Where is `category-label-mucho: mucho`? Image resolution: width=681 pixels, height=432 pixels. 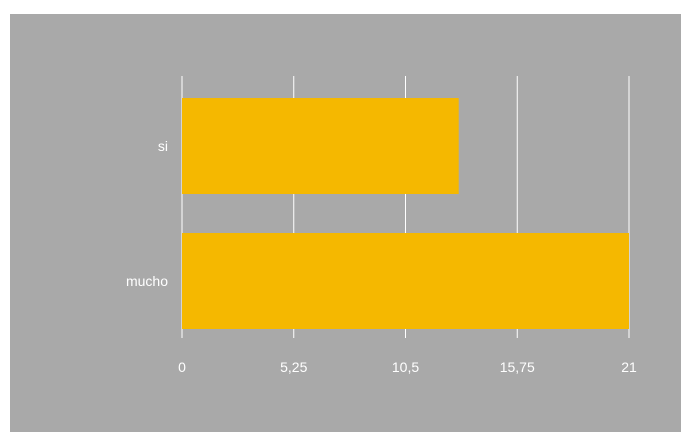 category-label-mucho: mucho is located at coordinates (147, 281).